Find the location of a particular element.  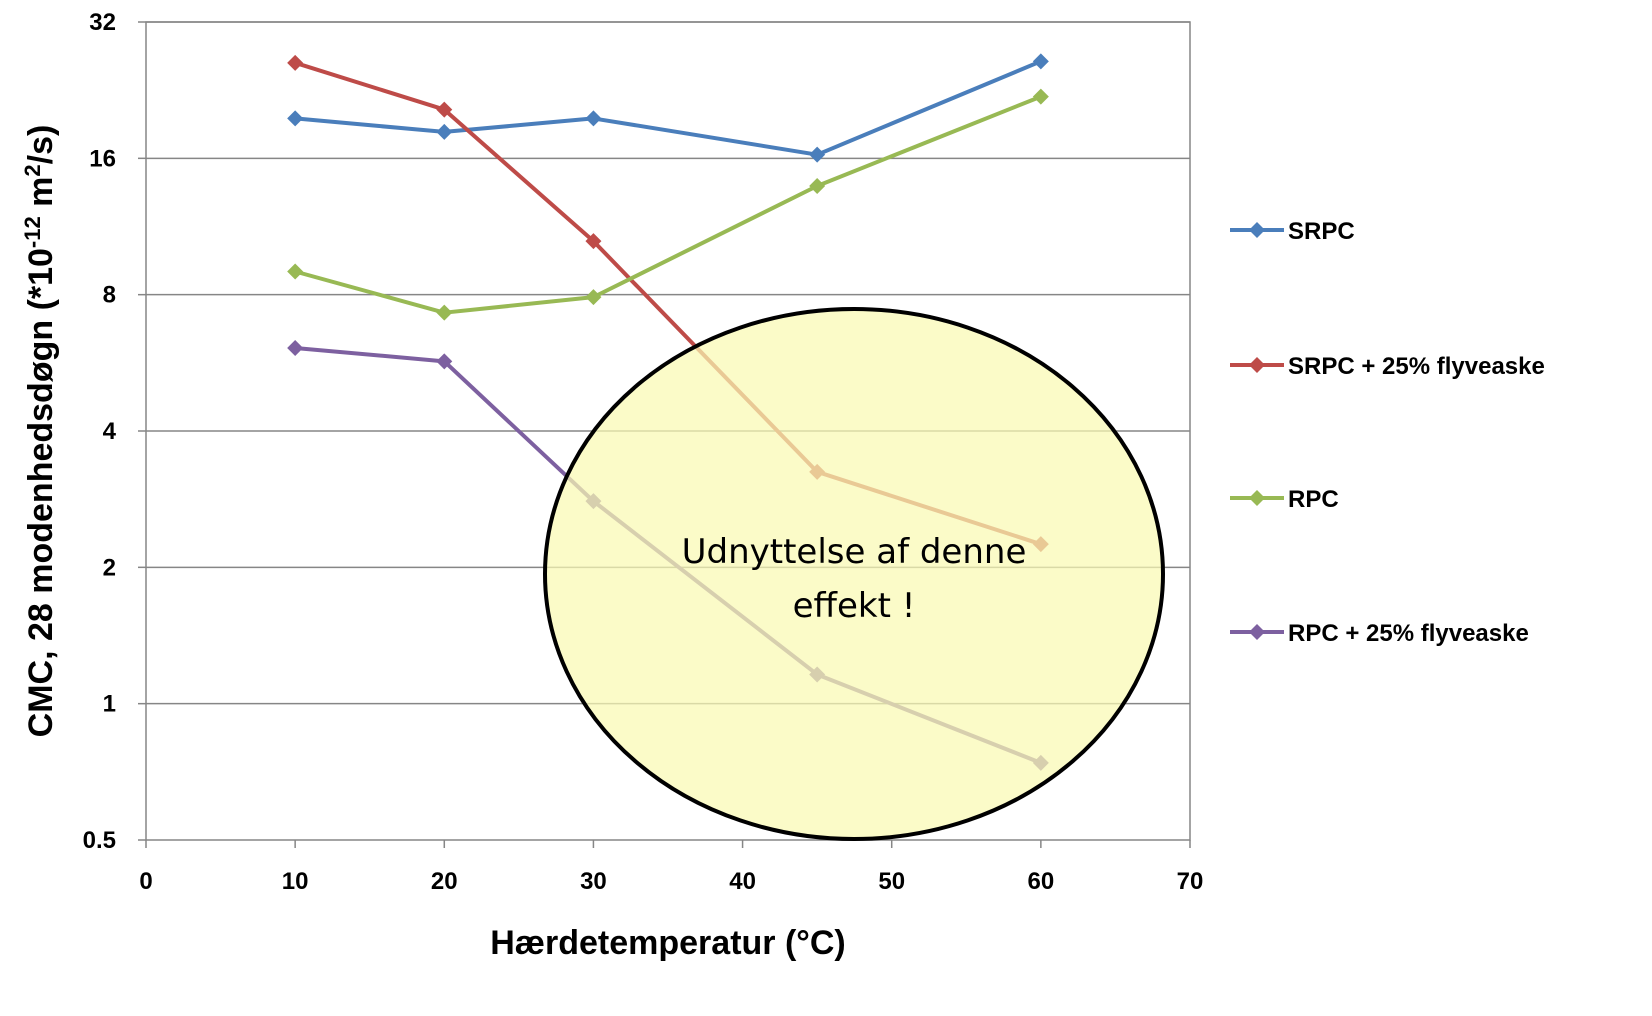

y-tick-label: 1 is located at coordinates (109, 704).